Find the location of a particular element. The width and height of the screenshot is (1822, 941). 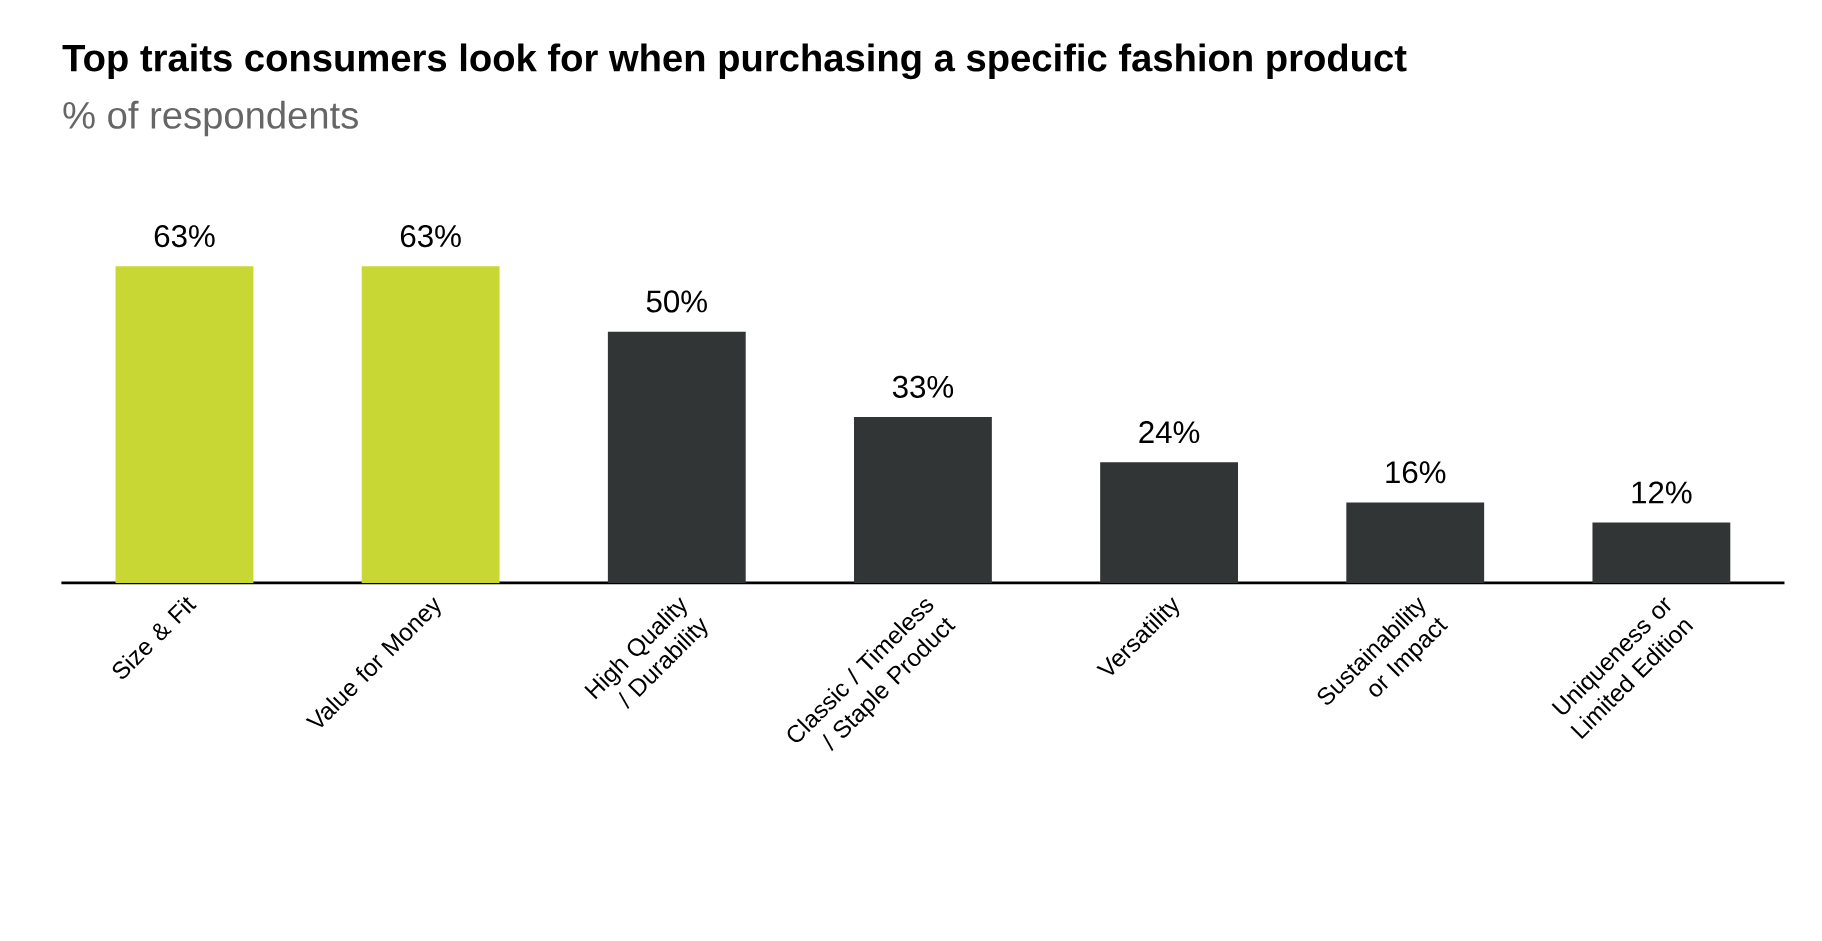

data-label: 50% is located at coordinates (676, 301).